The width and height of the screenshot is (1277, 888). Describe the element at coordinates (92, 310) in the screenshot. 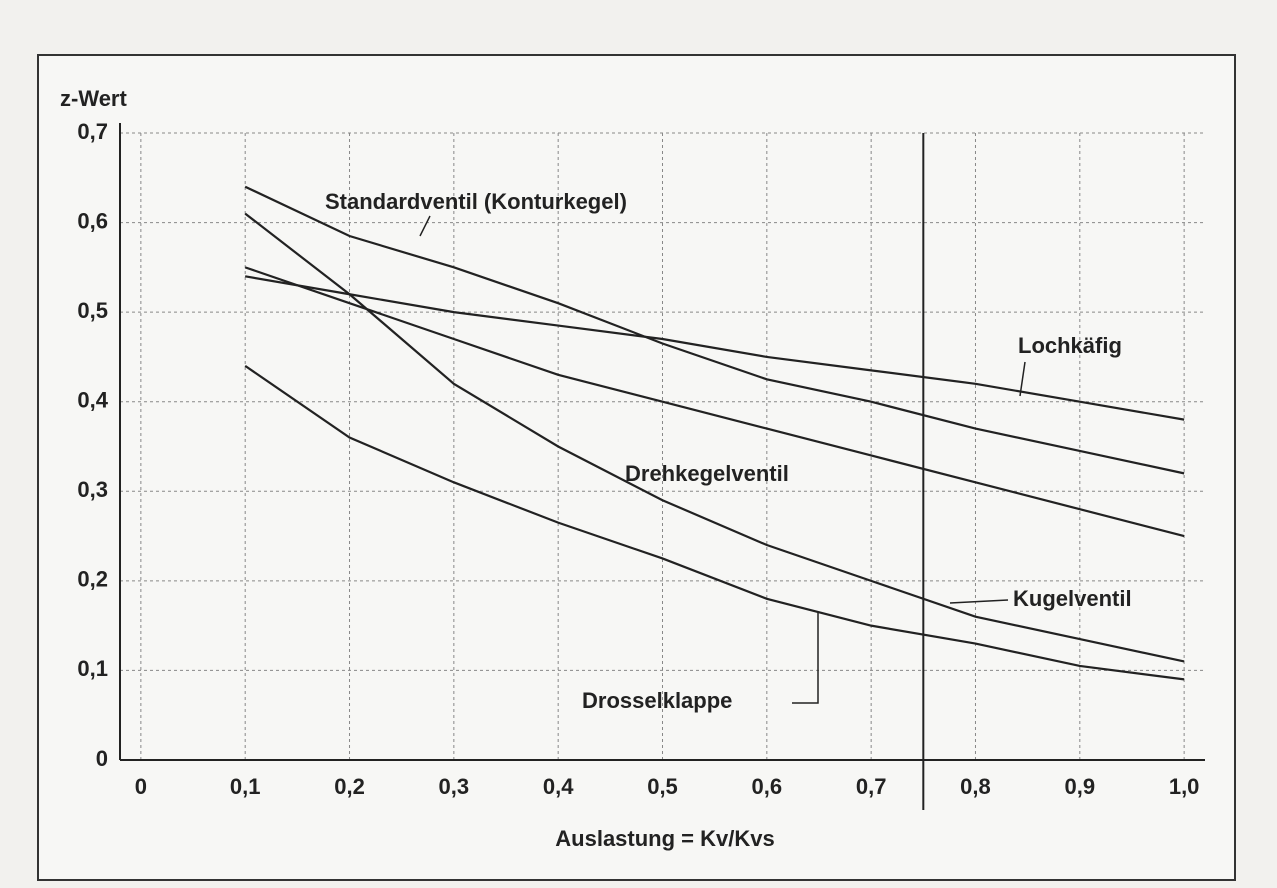

I see `y-tick-label: 0,5` at that location.